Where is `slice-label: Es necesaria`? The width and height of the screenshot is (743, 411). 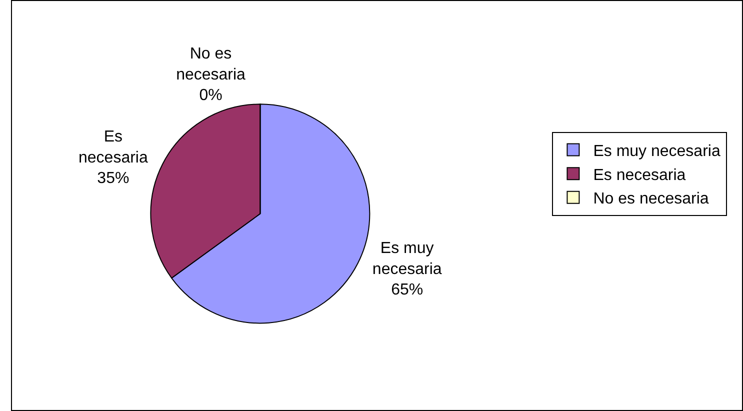 slice-label: Es necesaria is located at coordinates (113, 147).